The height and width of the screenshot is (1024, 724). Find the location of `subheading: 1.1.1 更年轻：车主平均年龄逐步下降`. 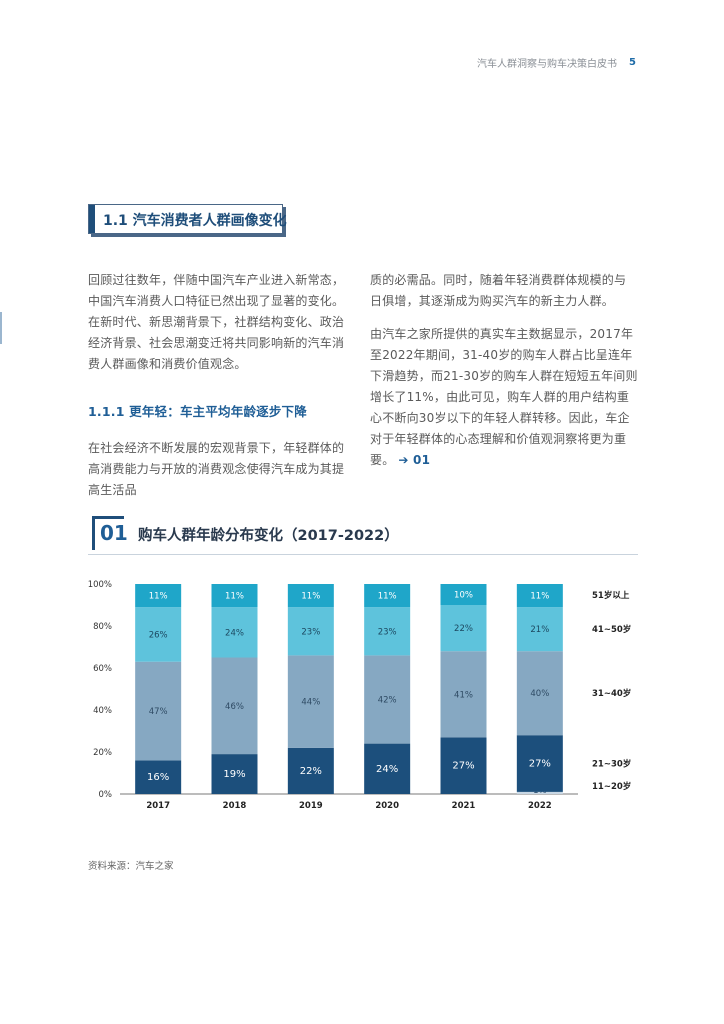

subheading: 1.1.1 更年轻：车主平均年龄逐步下降 is located at coordinates (197, 411).